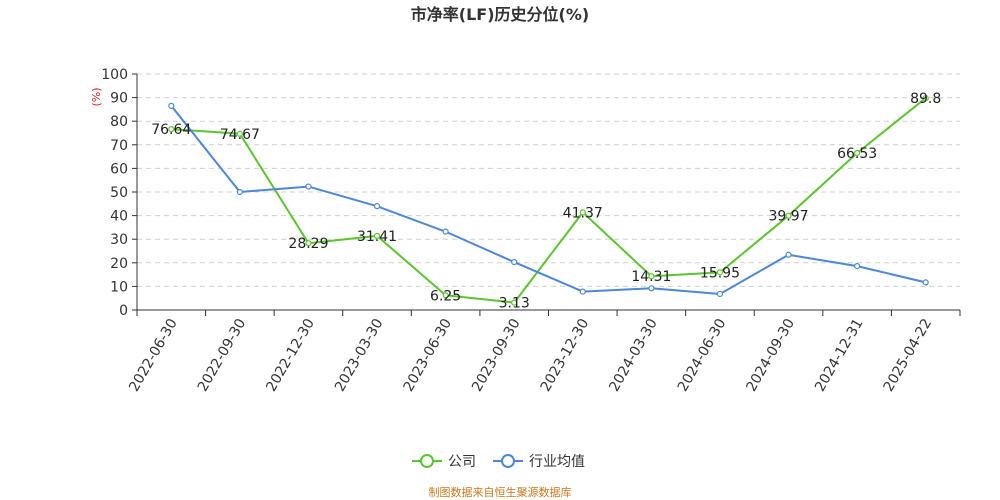 This screenshot has height=500, width=1000. I want to click on data-label-company: 14.31, so click(651, 277).